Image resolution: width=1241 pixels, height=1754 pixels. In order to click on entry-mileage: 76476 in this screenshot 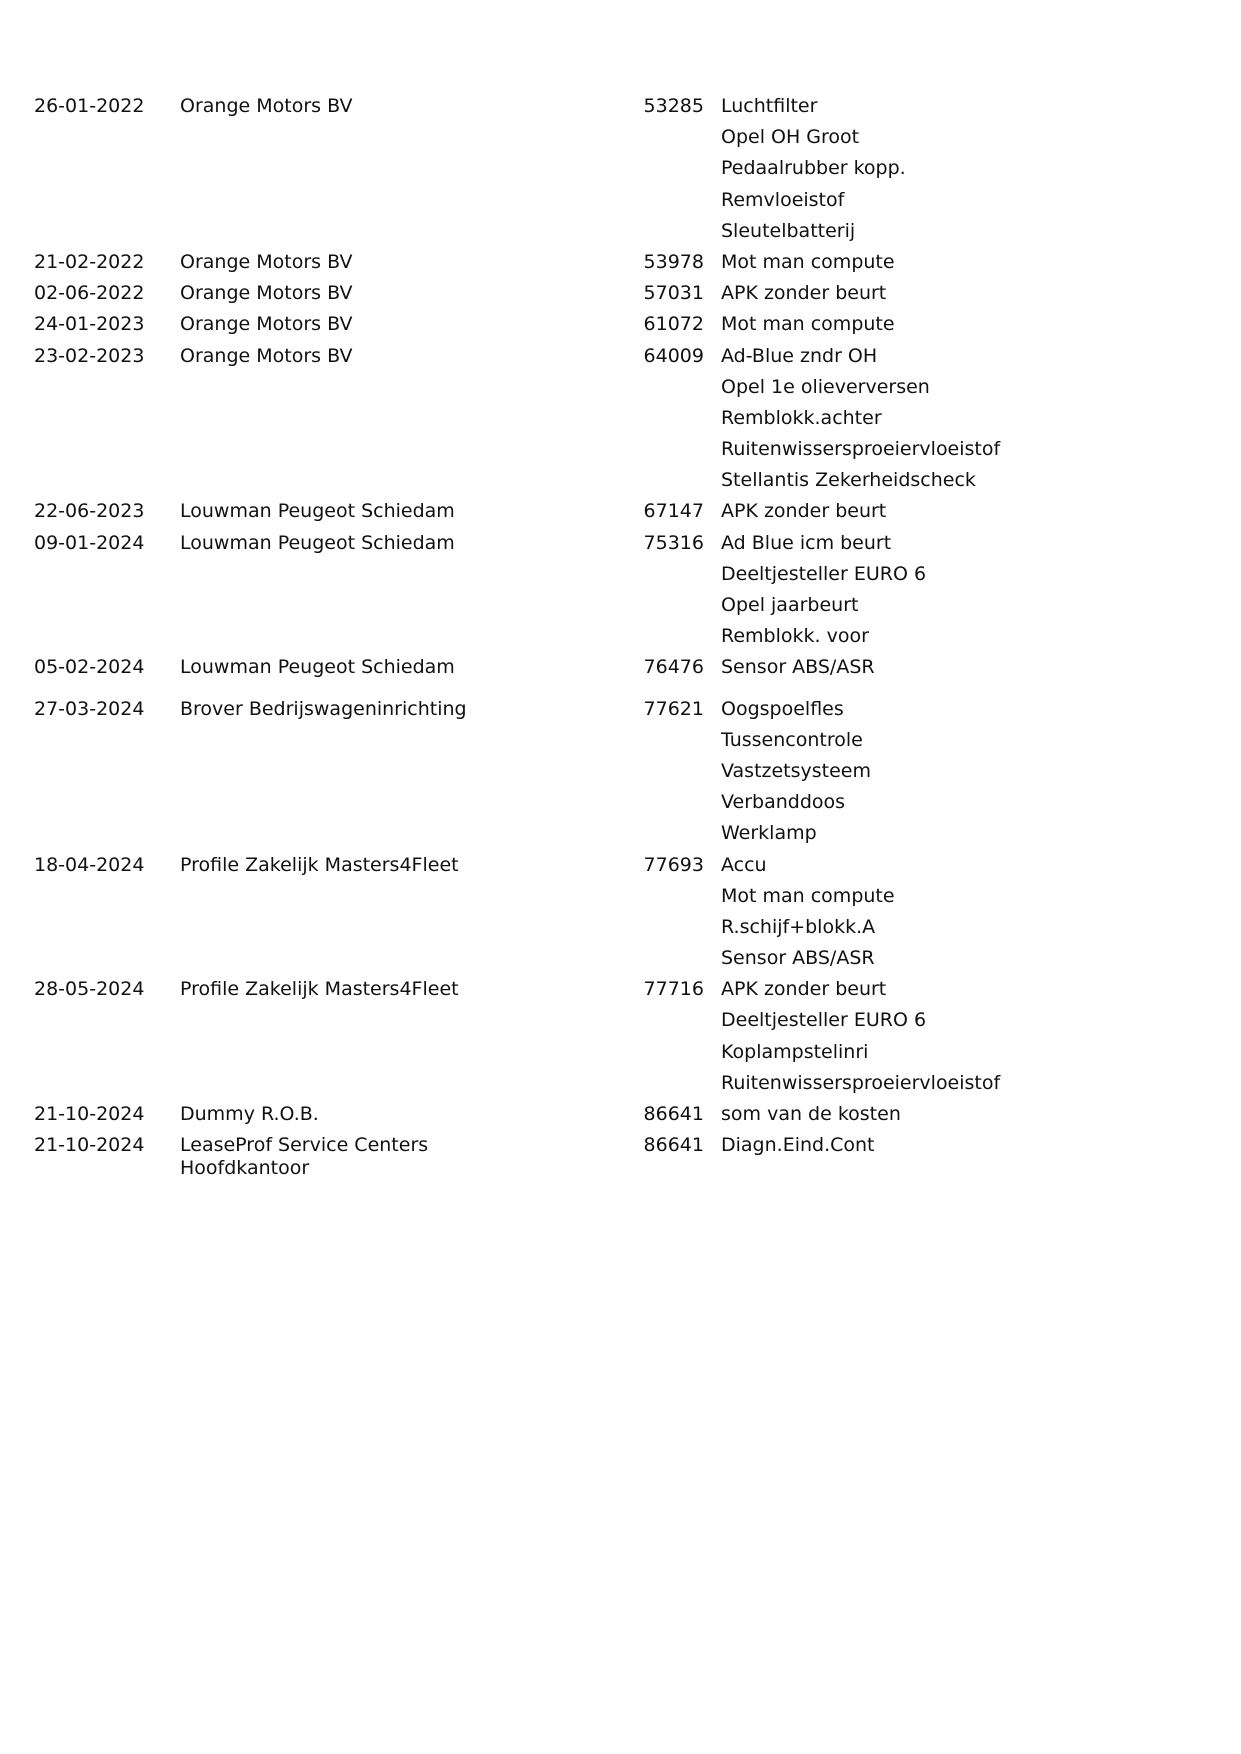, I will do `click(673, 667)`.